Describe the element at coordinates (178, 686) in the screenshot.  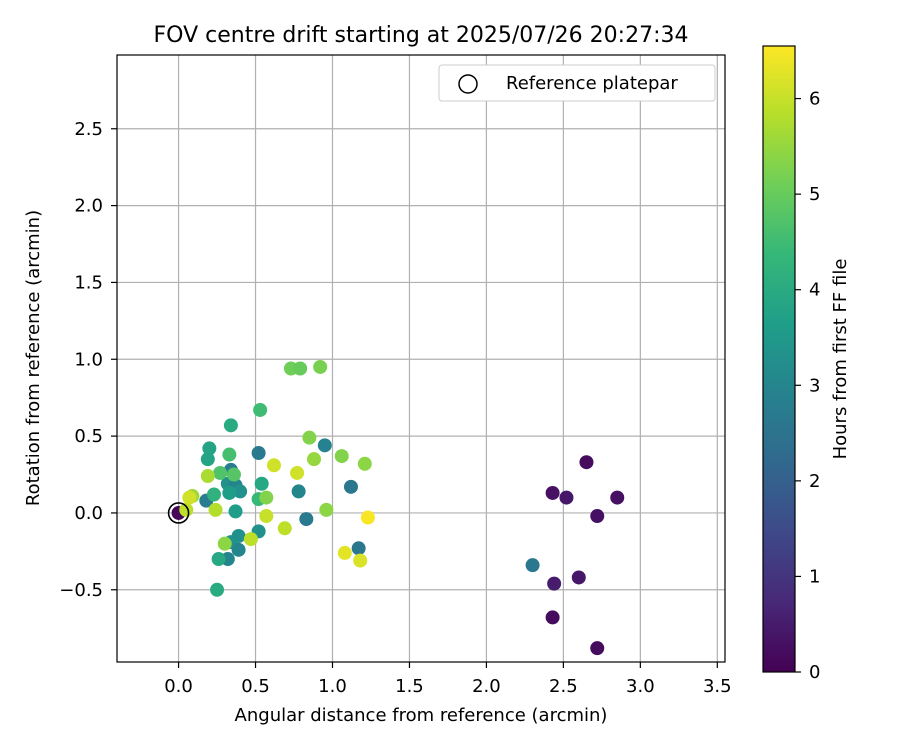
I see `x-tick-label: 0.0` at that location.